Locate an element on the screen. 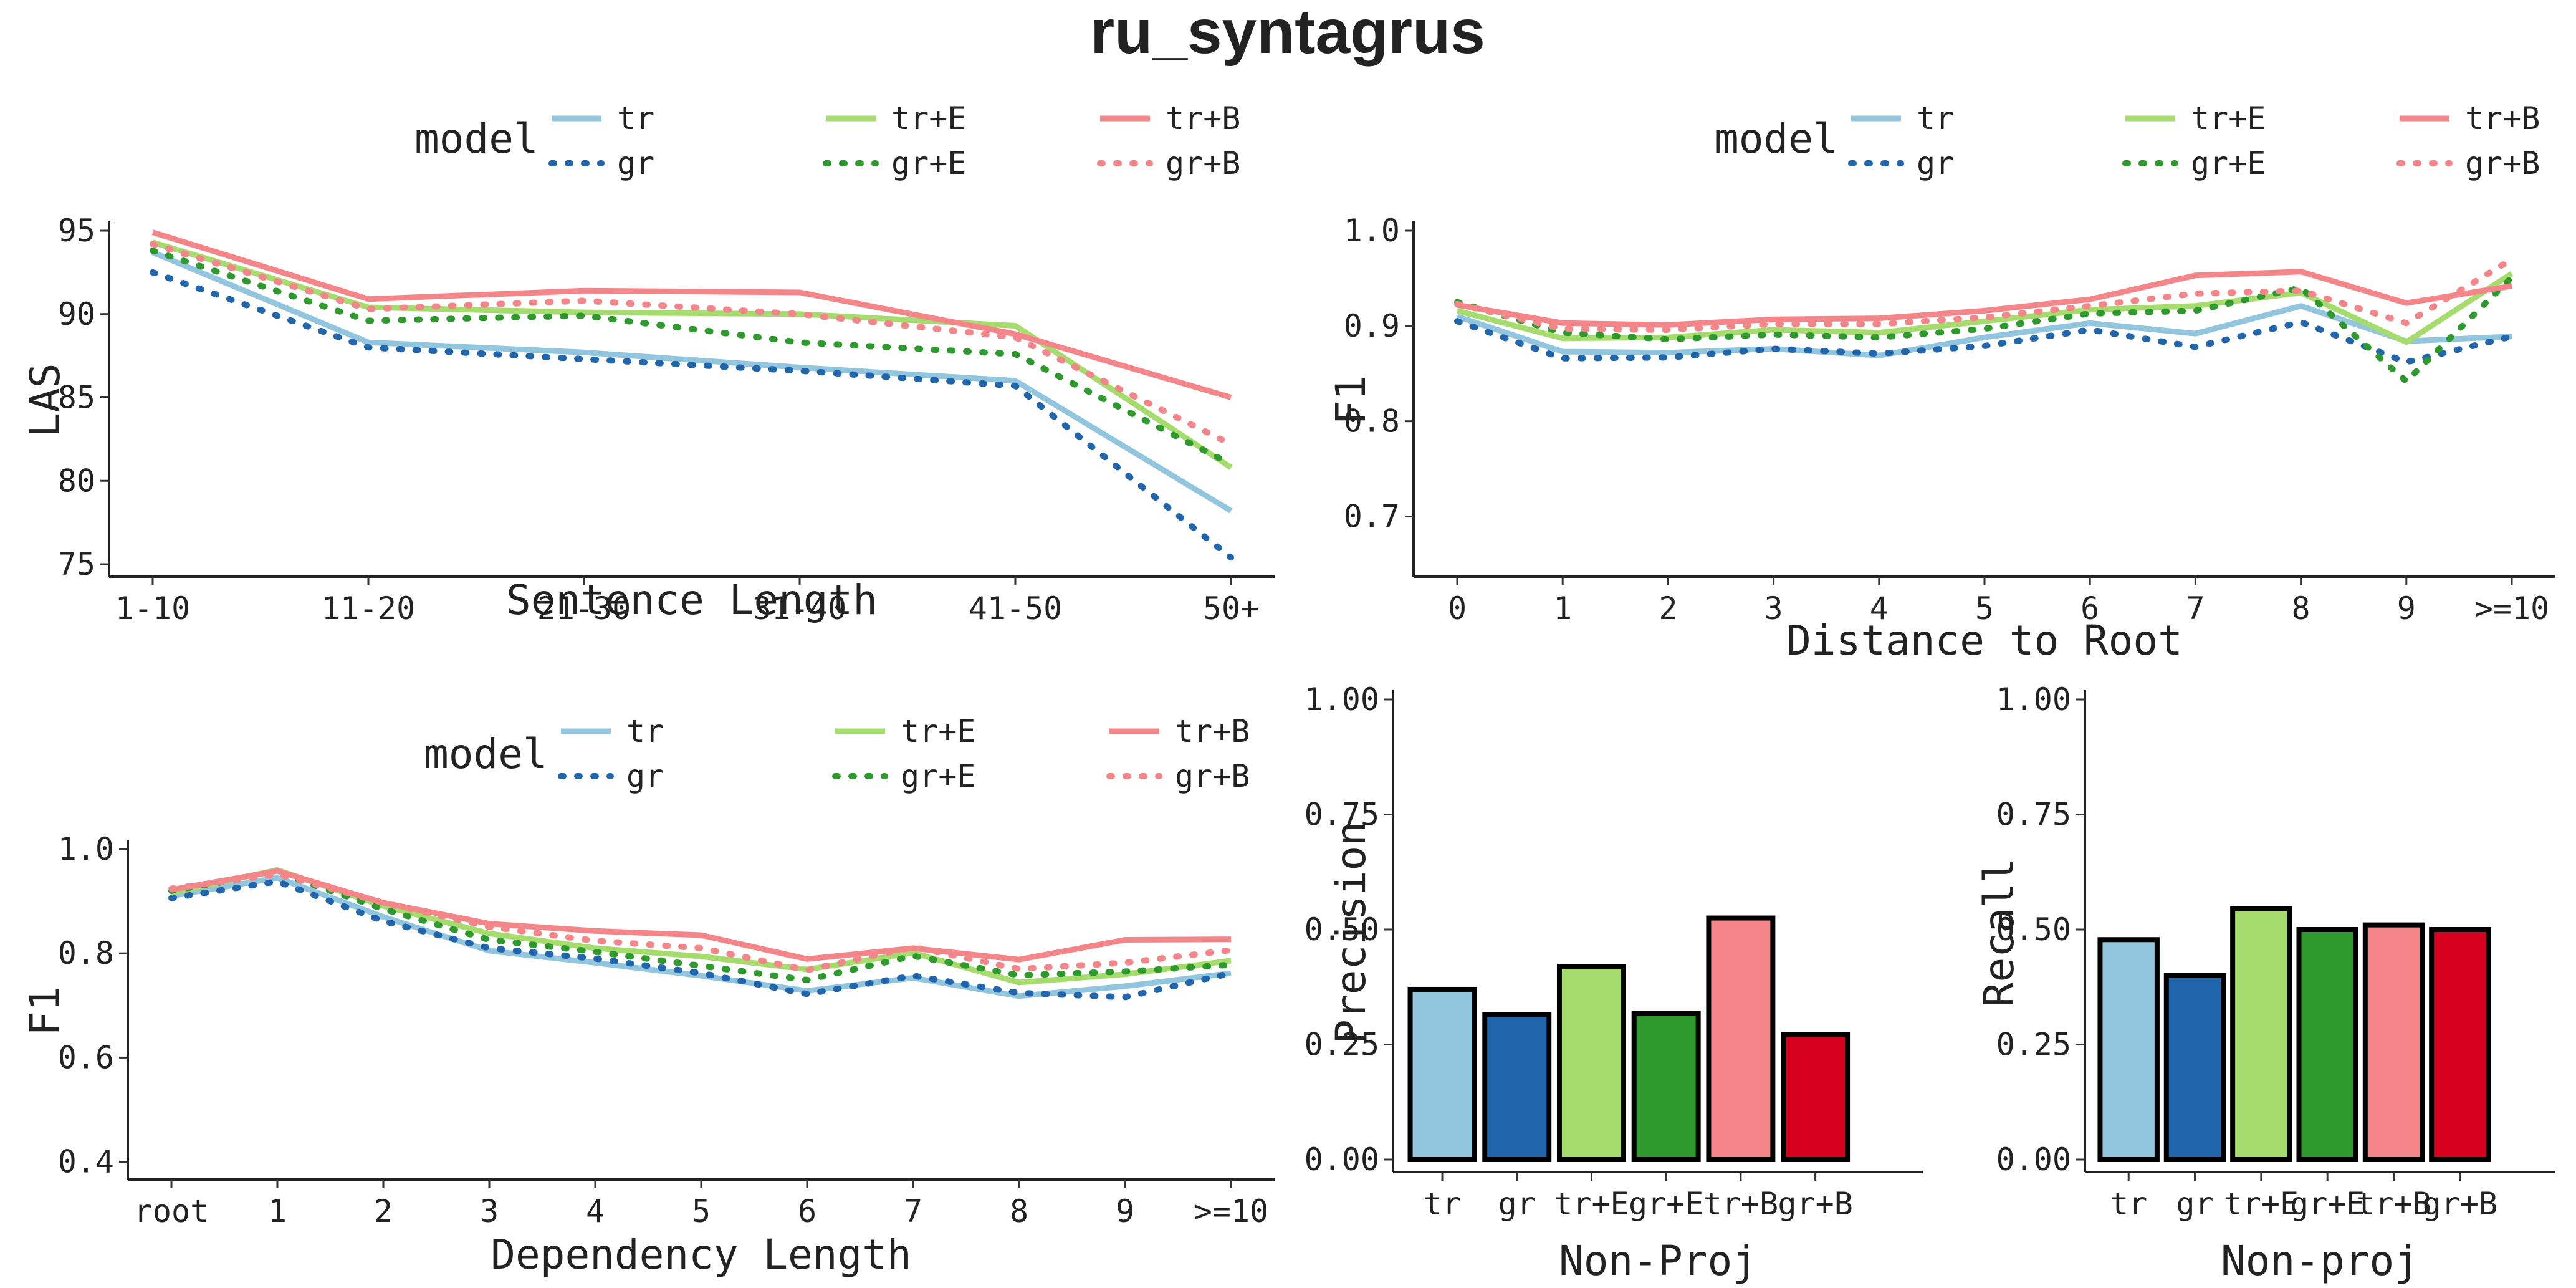 Image resolution: width=2576 pixels, height=1288 pixels. bar-gr+E is located at coordinates (1666, 1087).